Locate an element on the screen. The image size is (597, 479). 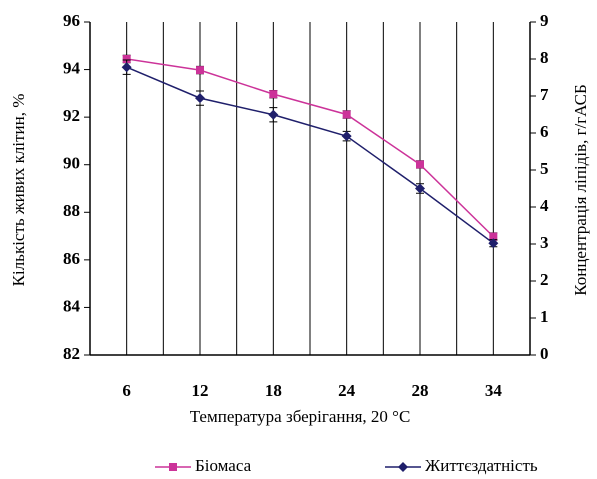
x-tick-label: 24 is located at coordinates (347, 390).